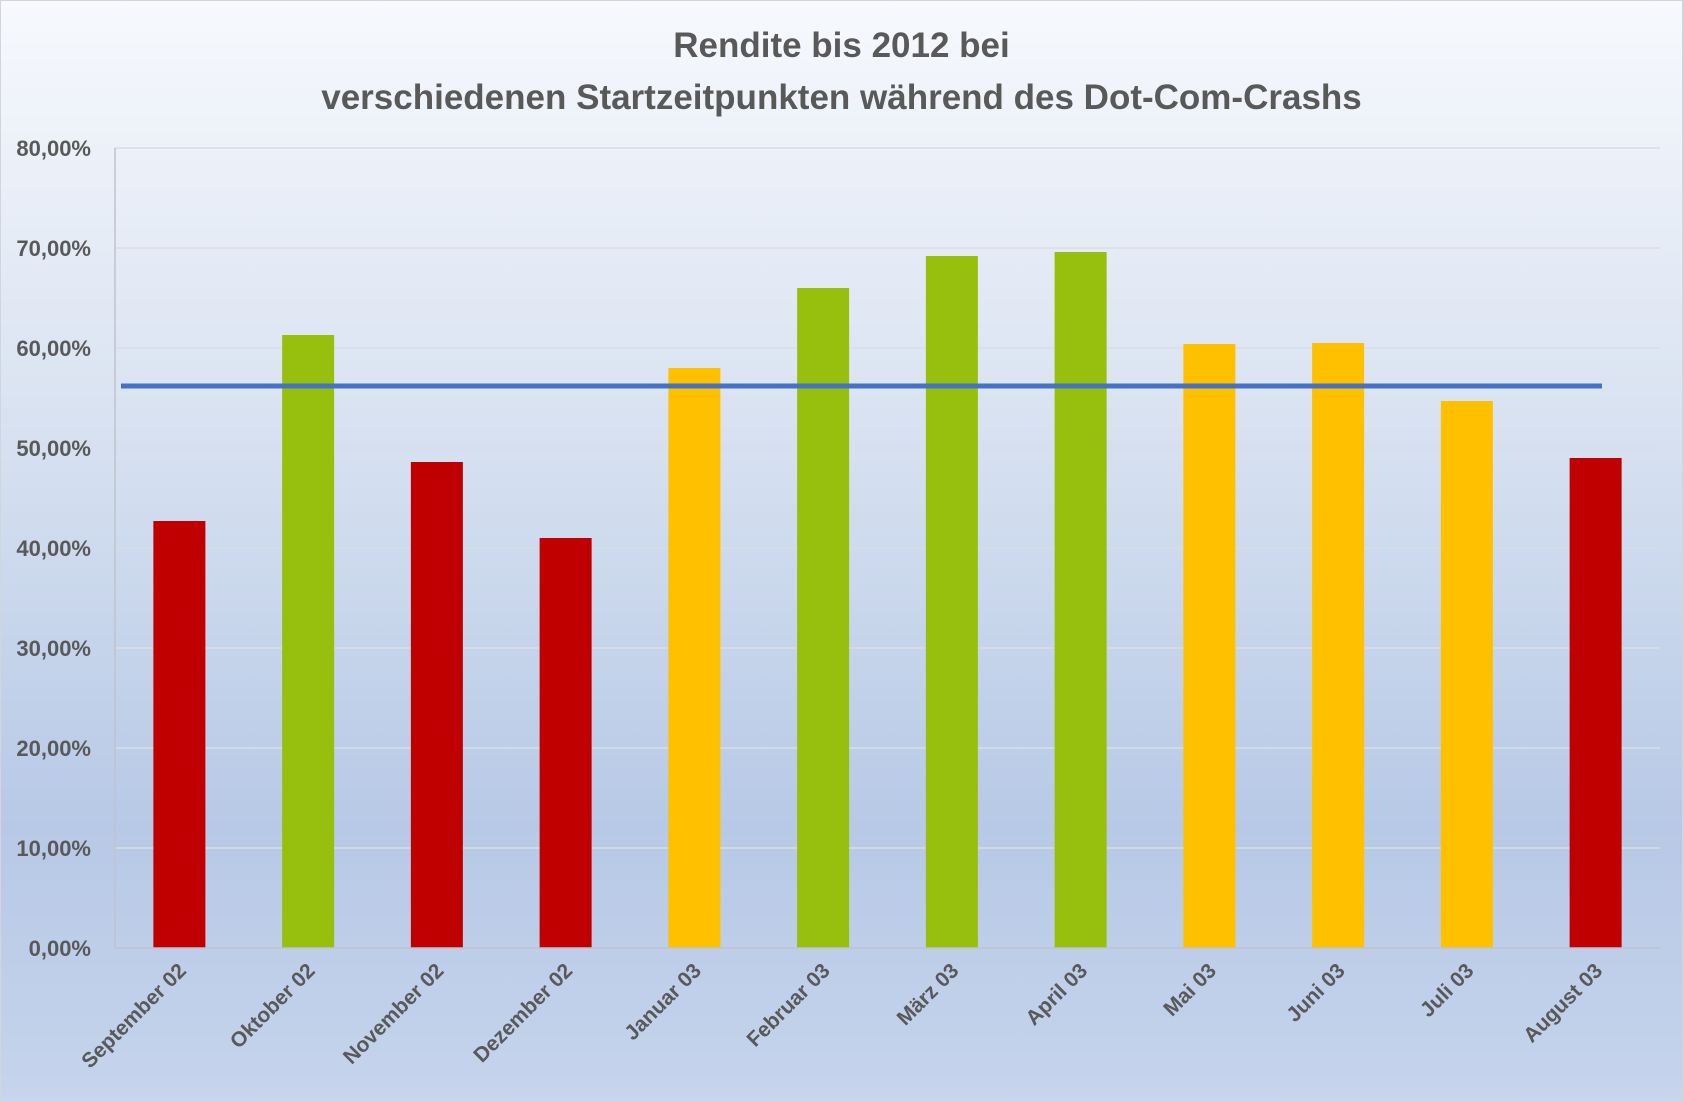  I want to click on x-tick-label: Juni 03, so click(1315, 992).